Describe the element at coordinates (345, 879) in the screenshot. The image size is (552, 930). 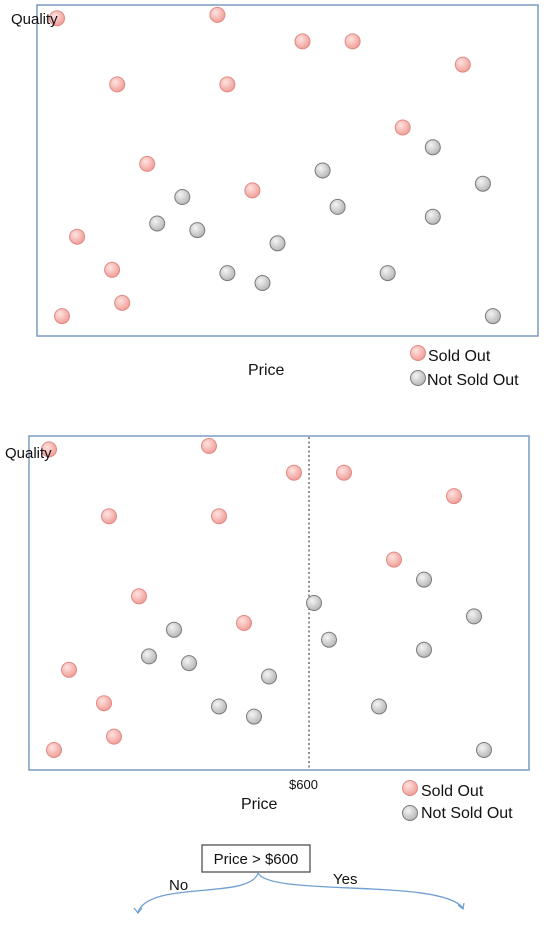
I see `tree-branch-right-label: Yes` at that location.